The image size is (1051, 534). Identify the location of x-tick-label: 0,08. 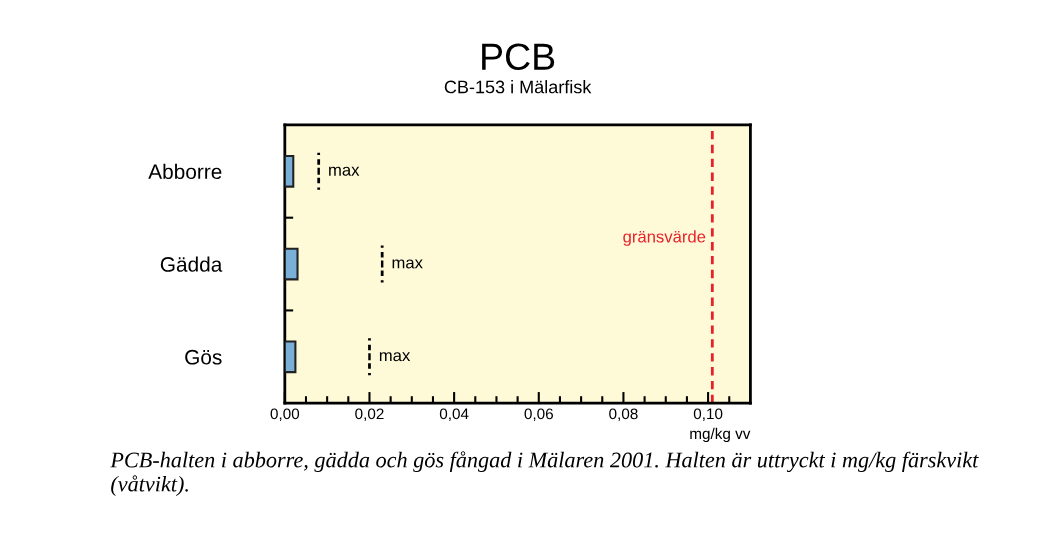
(623, 415).